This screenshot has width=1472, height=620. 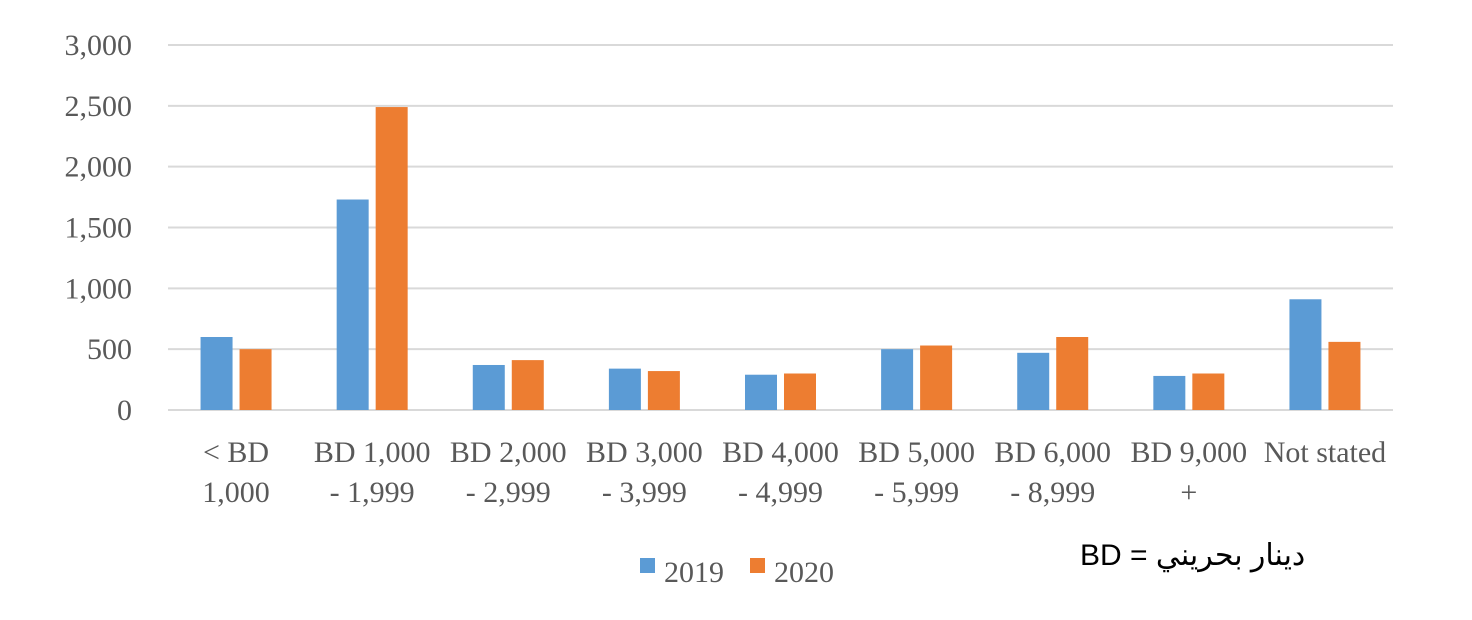 What do you see at coordinates (236, 452) in the screenshot?
I see `x-category-label: < BD` at bounding box center [236, 452].